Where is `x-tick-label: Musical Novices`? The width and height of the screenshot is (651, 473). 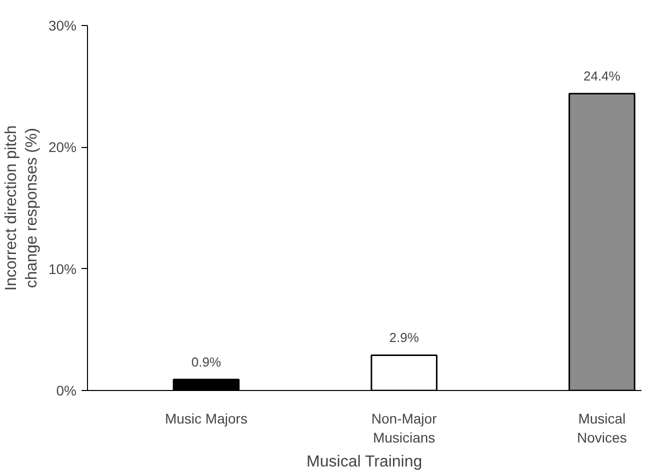
x-tick-label: Musical Novices is located at coordinates (602, 428).